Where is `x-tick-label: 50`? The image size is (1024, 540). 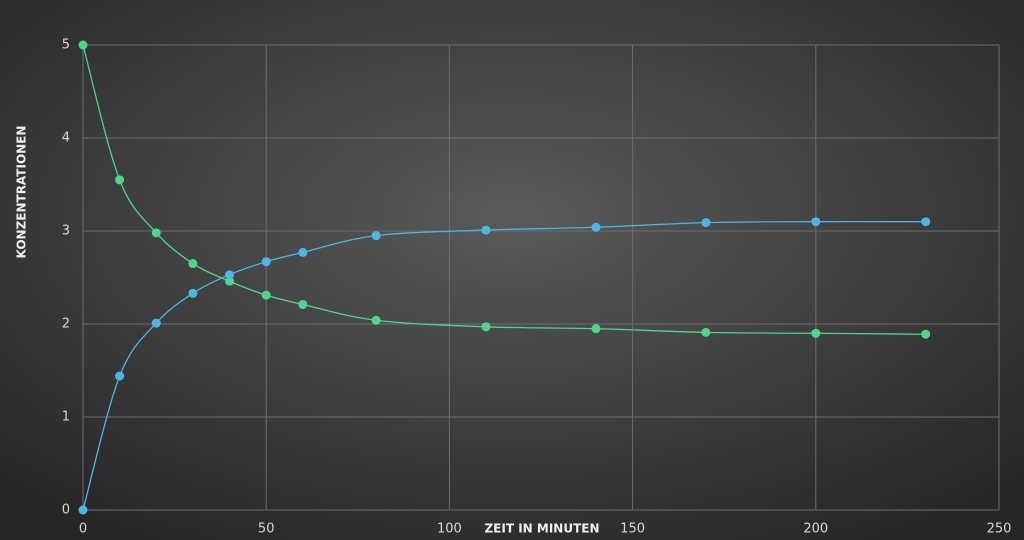
x-tick-label: 50 is located at coordinates (266, 529).